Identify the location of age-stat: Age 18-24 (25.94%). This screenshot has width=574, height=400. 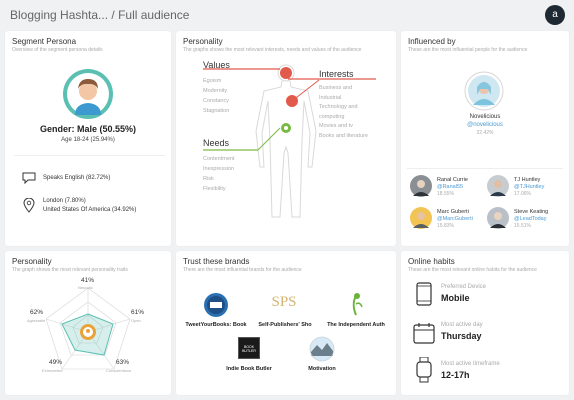
(88, 140).